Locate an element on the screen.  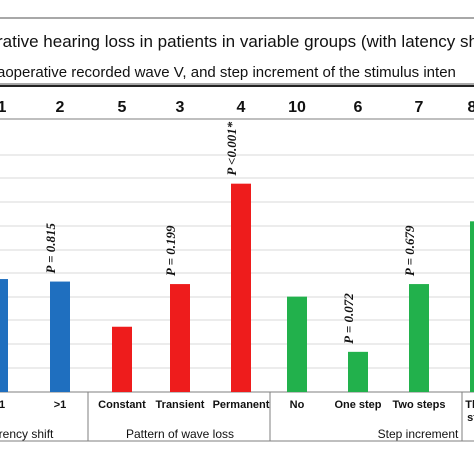
bar-partial-right is located at coordinates (472, 306).